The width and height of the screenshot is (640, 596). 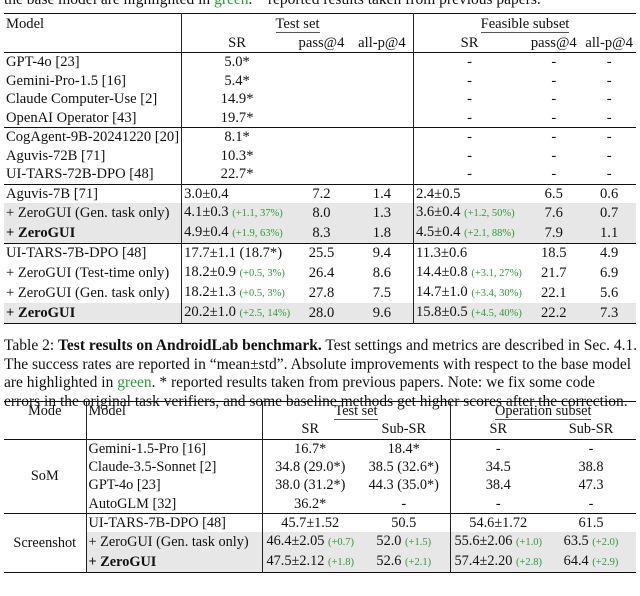 I want to click on test-allp4-value: 1.3, so click(x=382, y=213).